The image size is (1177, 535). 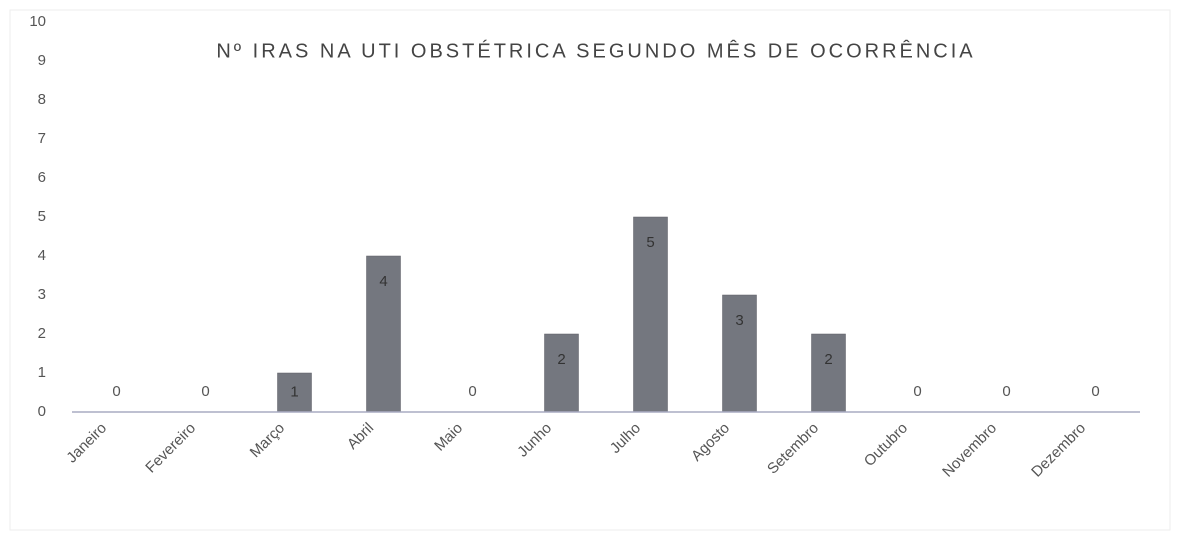 What do you see at coordinates (170, 448) in the screenshot?
I see `x-tick-label: Fevereiro` at bounding box center [170, 448].